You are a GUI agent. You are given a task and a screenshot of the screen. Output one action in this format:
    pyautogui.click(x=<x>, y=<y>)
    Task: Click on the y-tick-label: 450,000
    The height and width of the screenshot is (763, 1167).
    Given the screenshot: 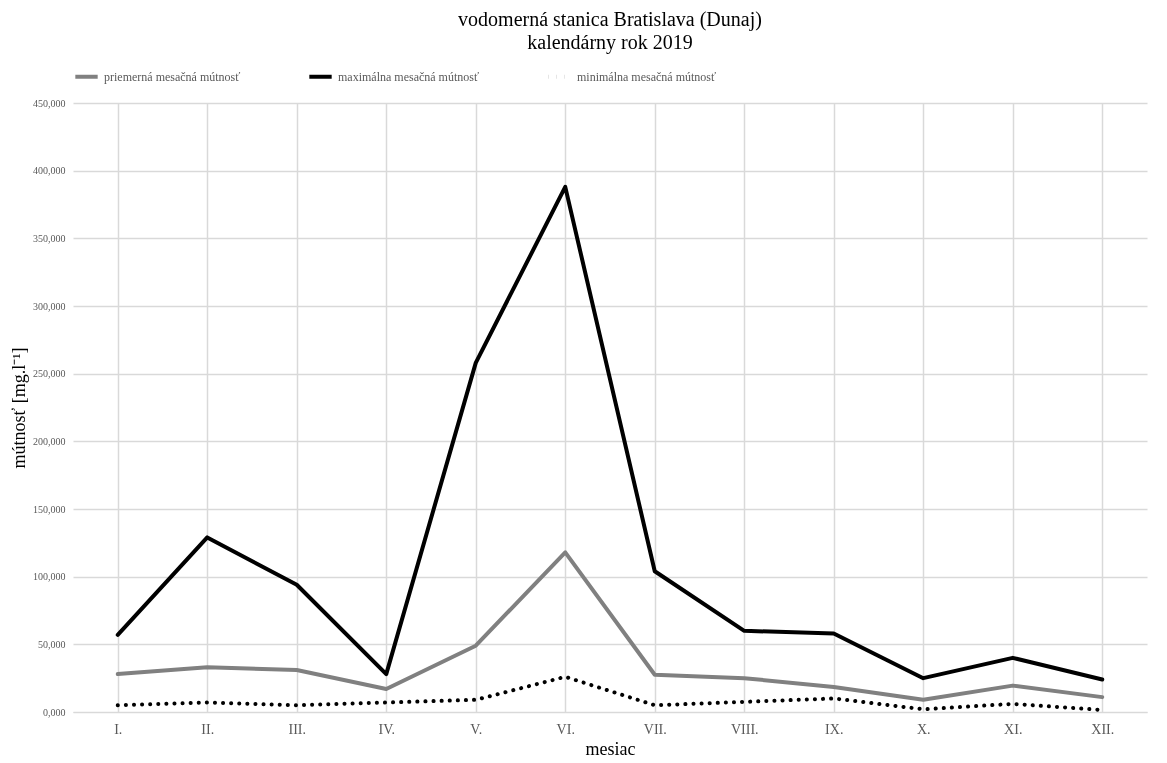 What is the action you would take?
    pyautogui.click(x=49, y=103)
    